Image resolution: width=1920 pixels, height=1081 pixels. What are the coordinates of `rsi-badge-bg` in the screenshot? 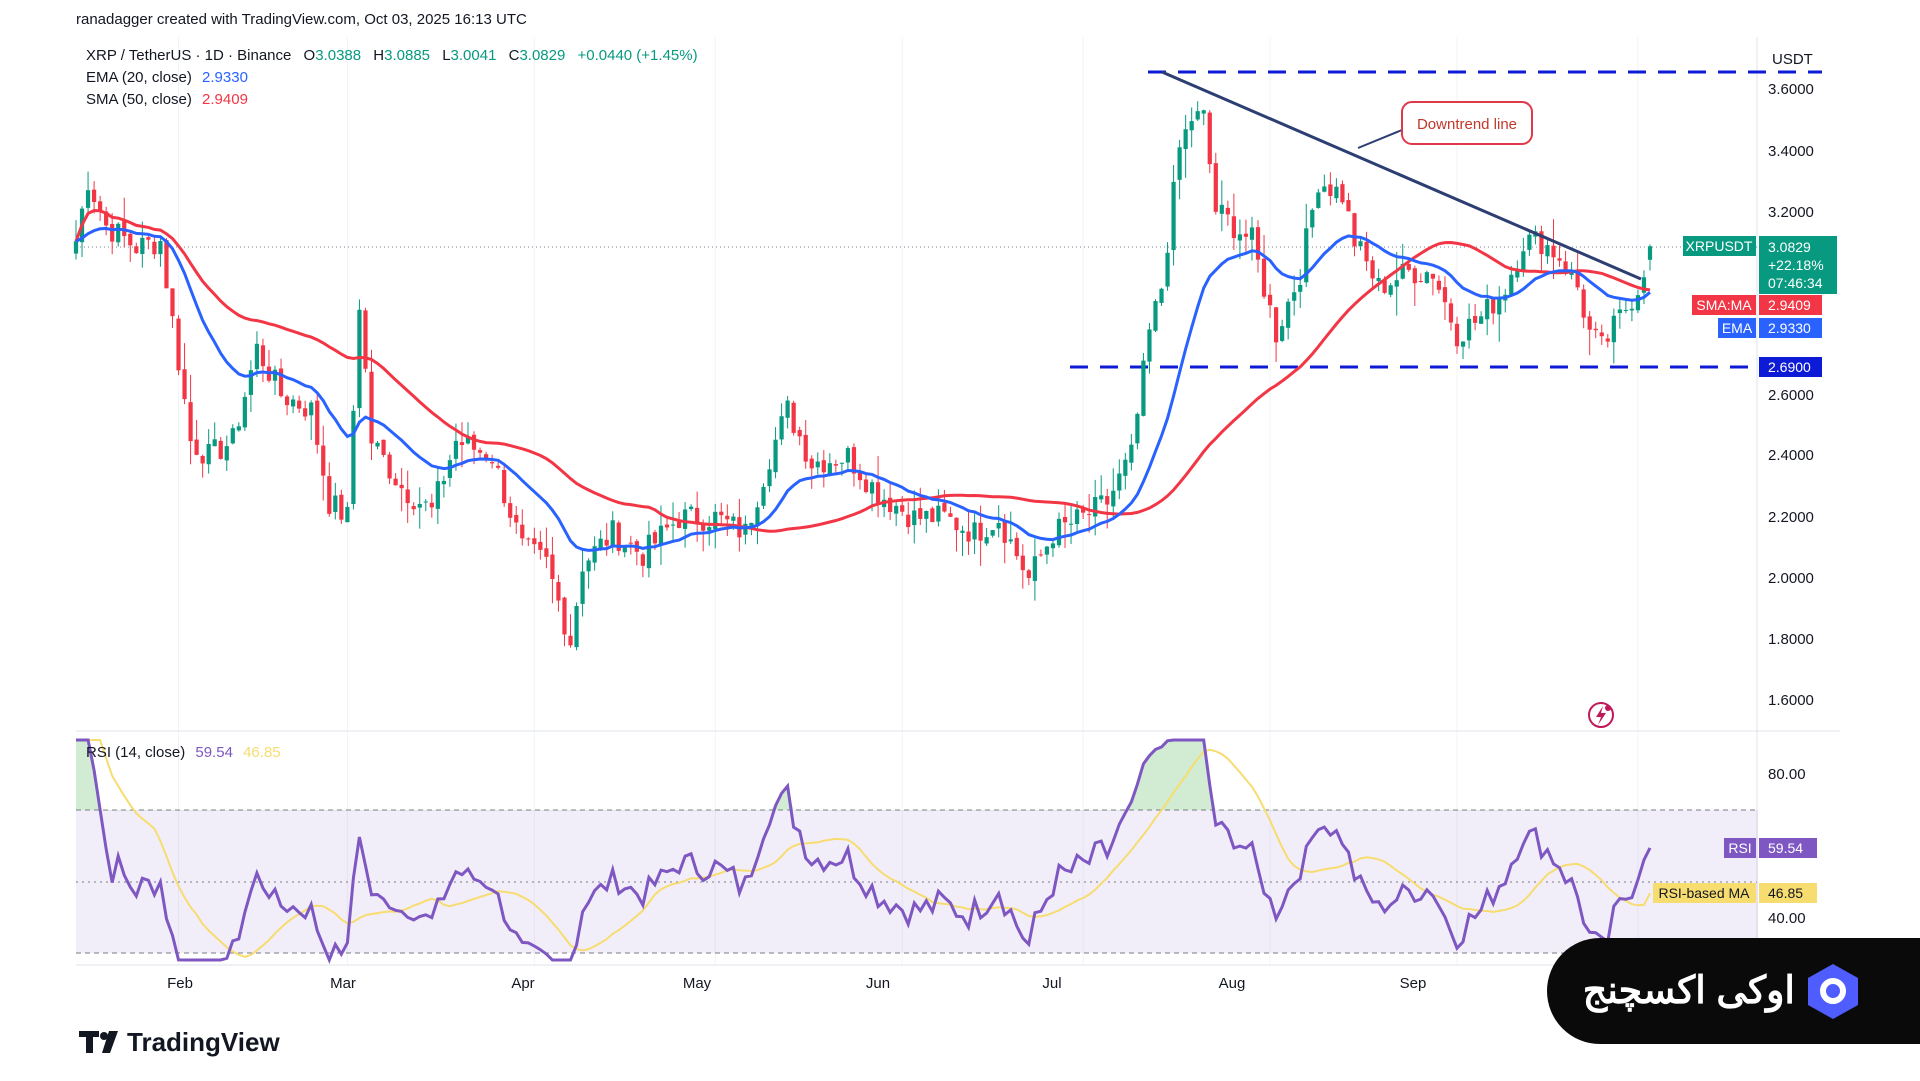 It's located at (1788, 848).